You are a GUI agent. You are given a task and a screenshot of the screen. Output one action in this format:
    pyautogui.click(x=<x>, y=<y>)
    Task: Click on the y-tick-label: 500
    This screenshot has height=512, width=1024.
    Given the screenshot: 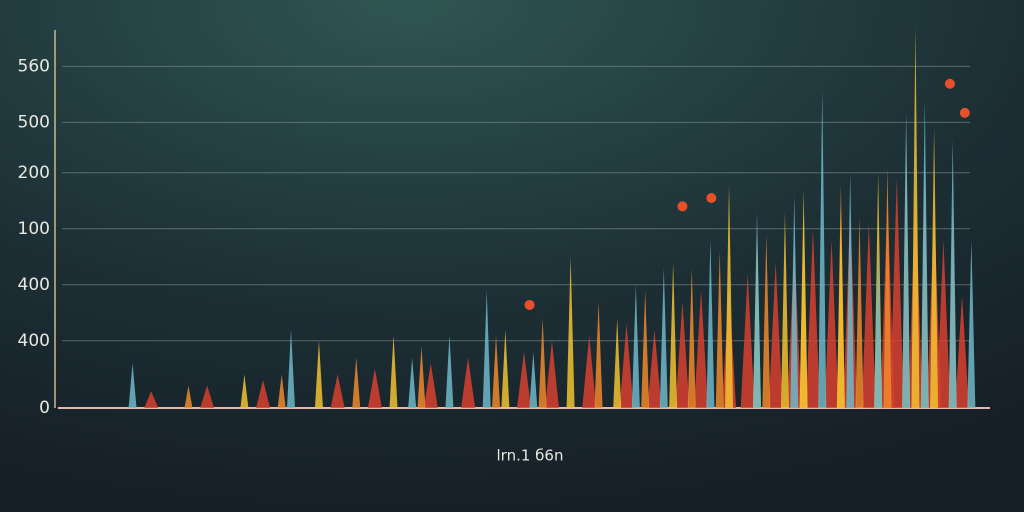 What is the action you would take?
    pyautogui.click(x=34, y=122)
    